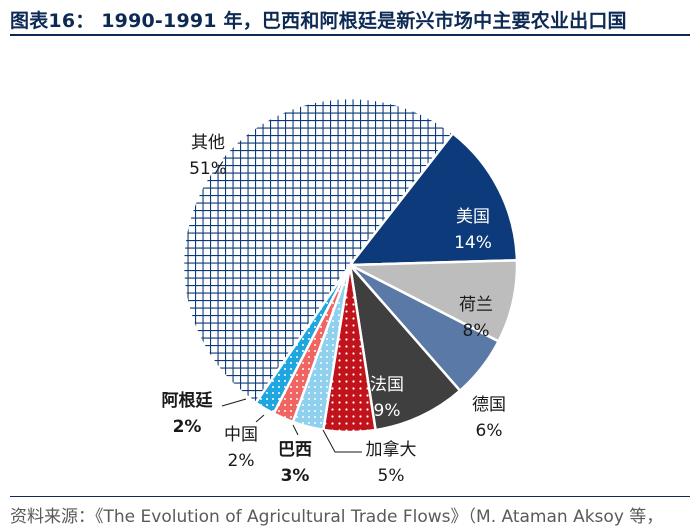  I want to click on slice-label-9: 其他, so click(208, 143).